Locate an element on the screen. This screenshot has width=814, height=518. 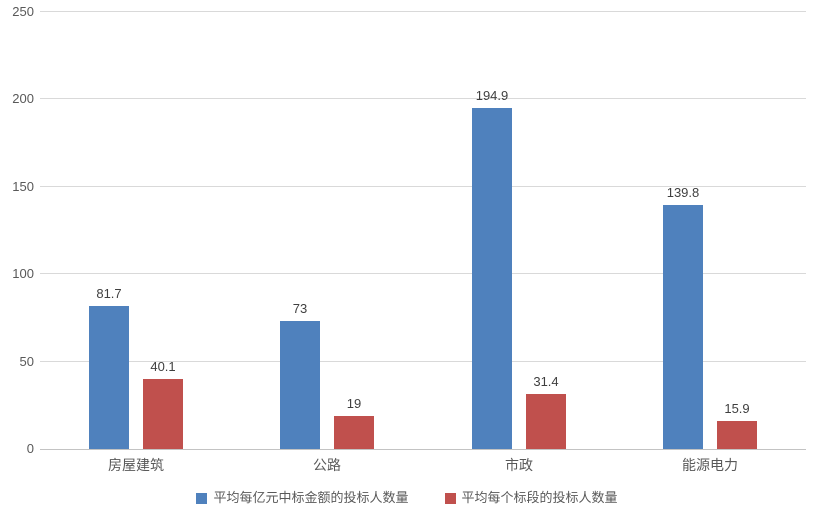
data-label: 139.8 is located at coordinates (683, 192).